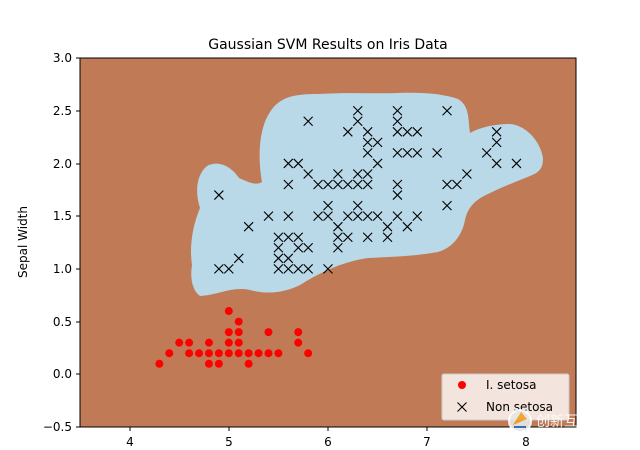 The width and height of the screenshot is (640, 450). I want to click on x-tick-label: 7, so click(427, 442).